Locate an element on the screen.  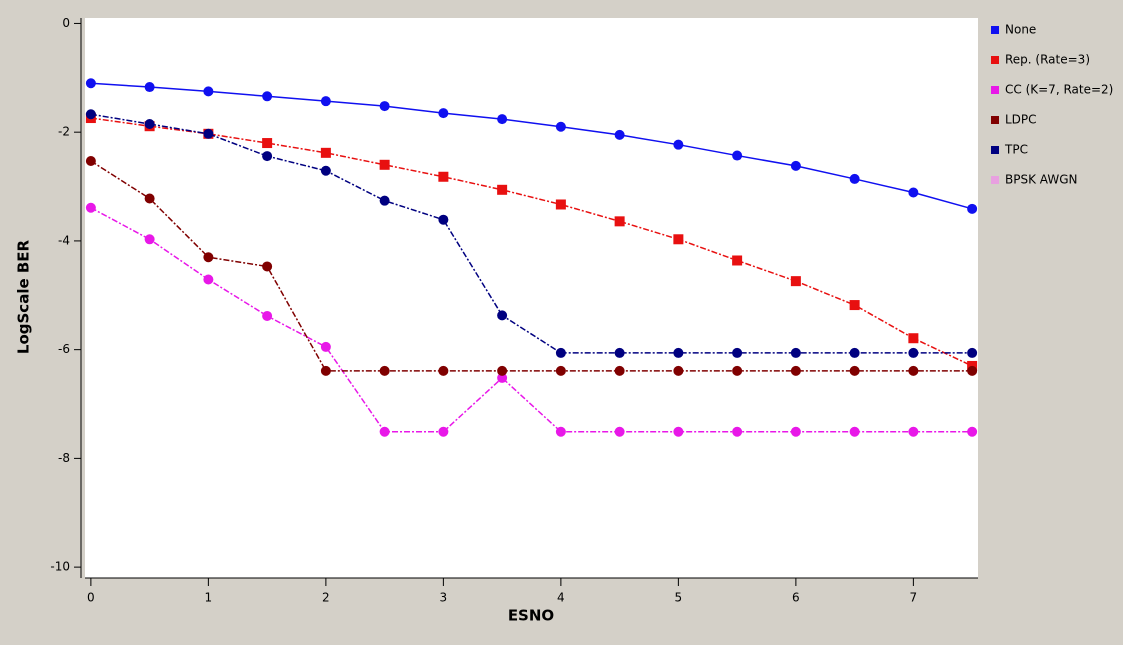
x-tick-label: 2 is located at coordinates (326, 598).